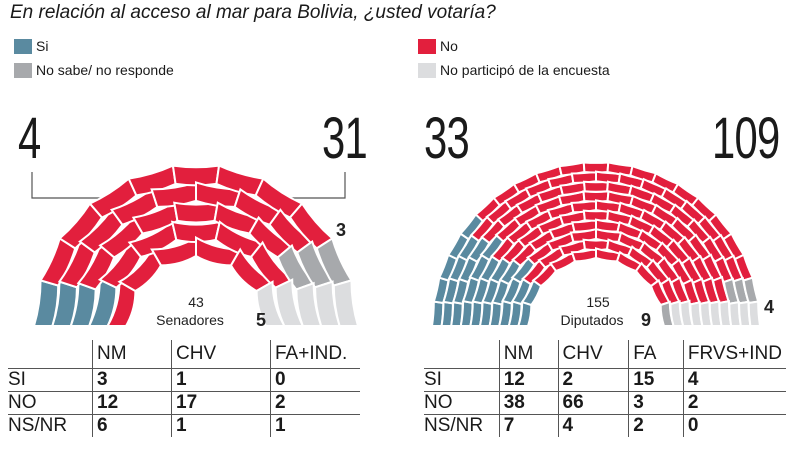 Image resolution: width=798 pixels, height=454 pixels. I want to click on table-row: SI 3 1 0, so click(184, 380).